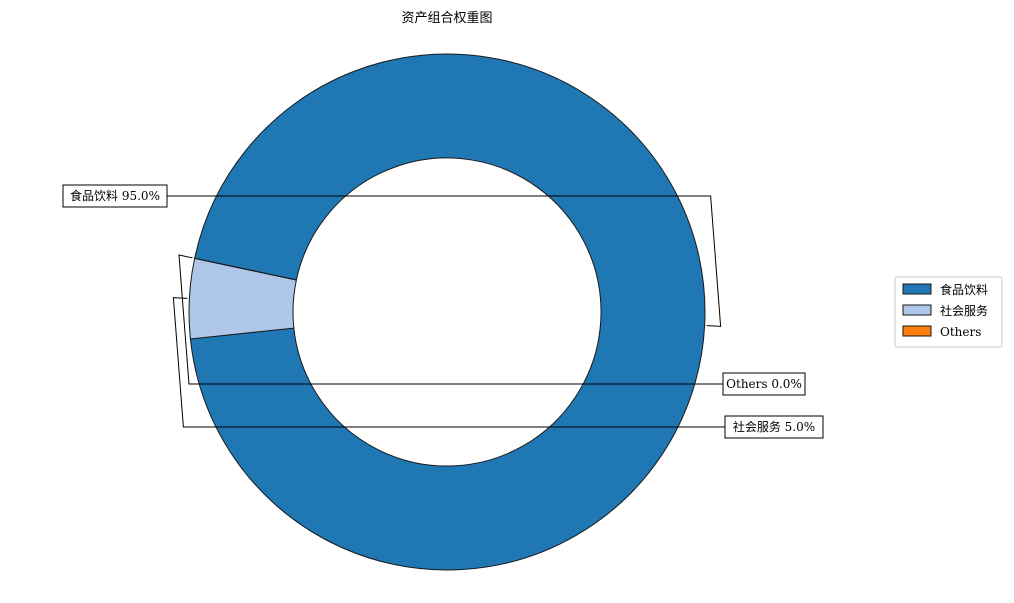 The height and width of the screenshot is (603, 1014). I want to click on slice-label-social-services: 社会服务 5.0%, so click(774, 426).